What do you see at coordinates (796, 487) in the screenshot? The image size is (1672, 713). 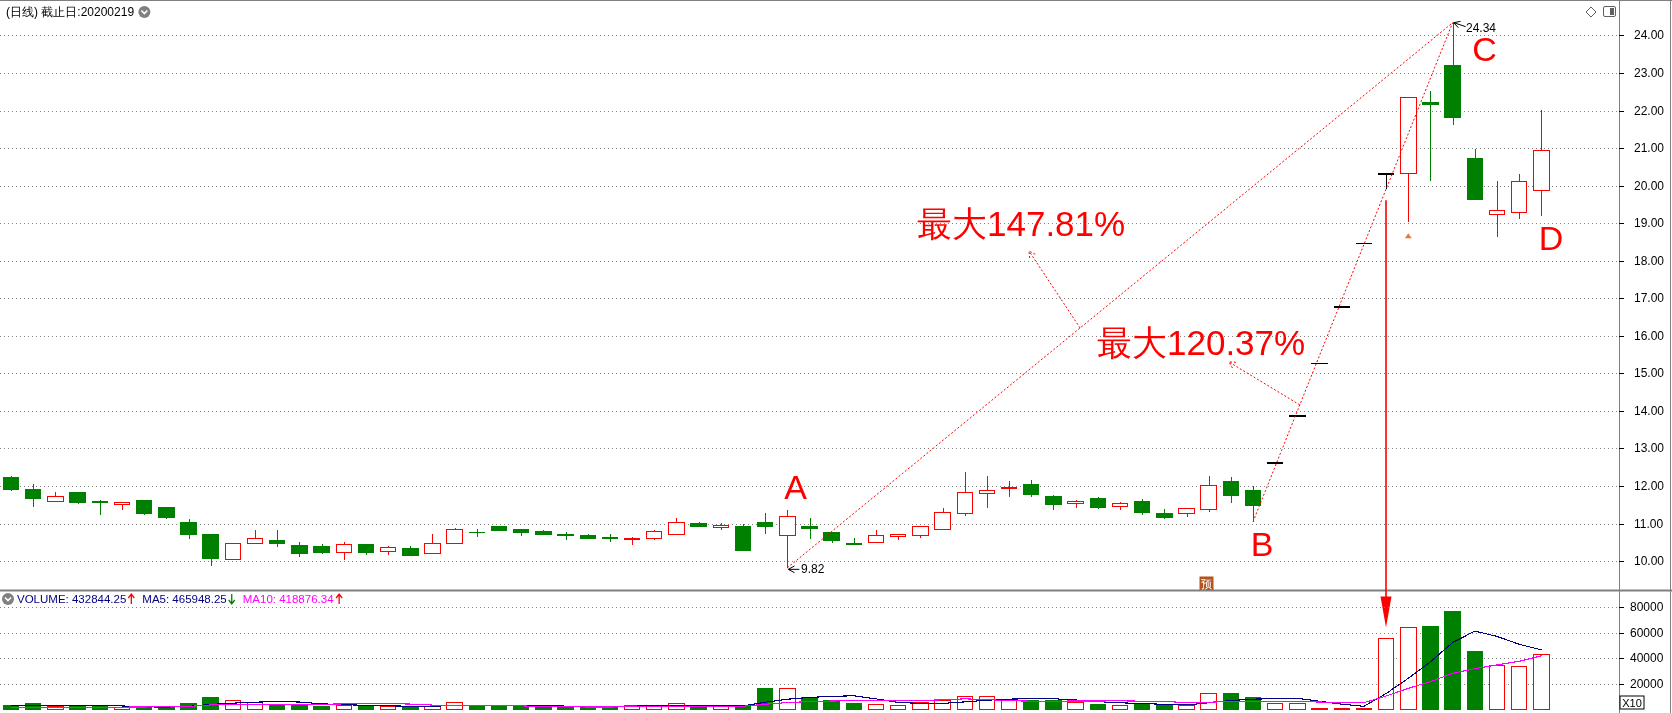 I see `annotation: A` at bounding box center [796, 487].